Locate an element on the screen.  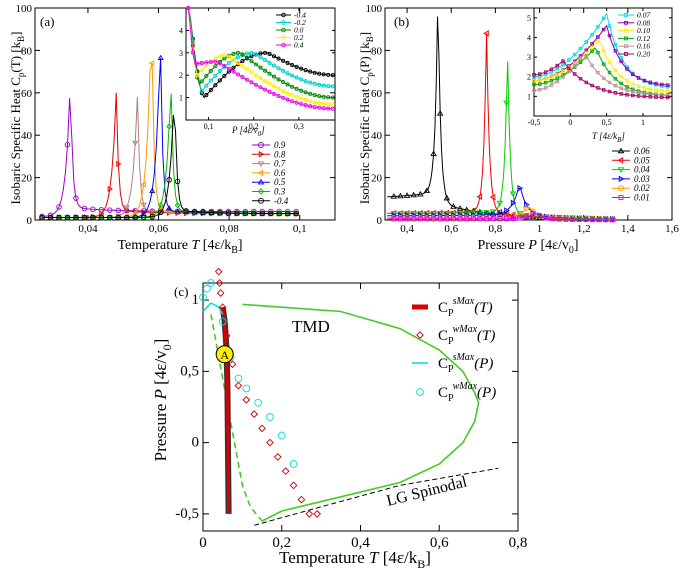
panel-a-x-label: 0,04 is located at coordinates (88, 229).